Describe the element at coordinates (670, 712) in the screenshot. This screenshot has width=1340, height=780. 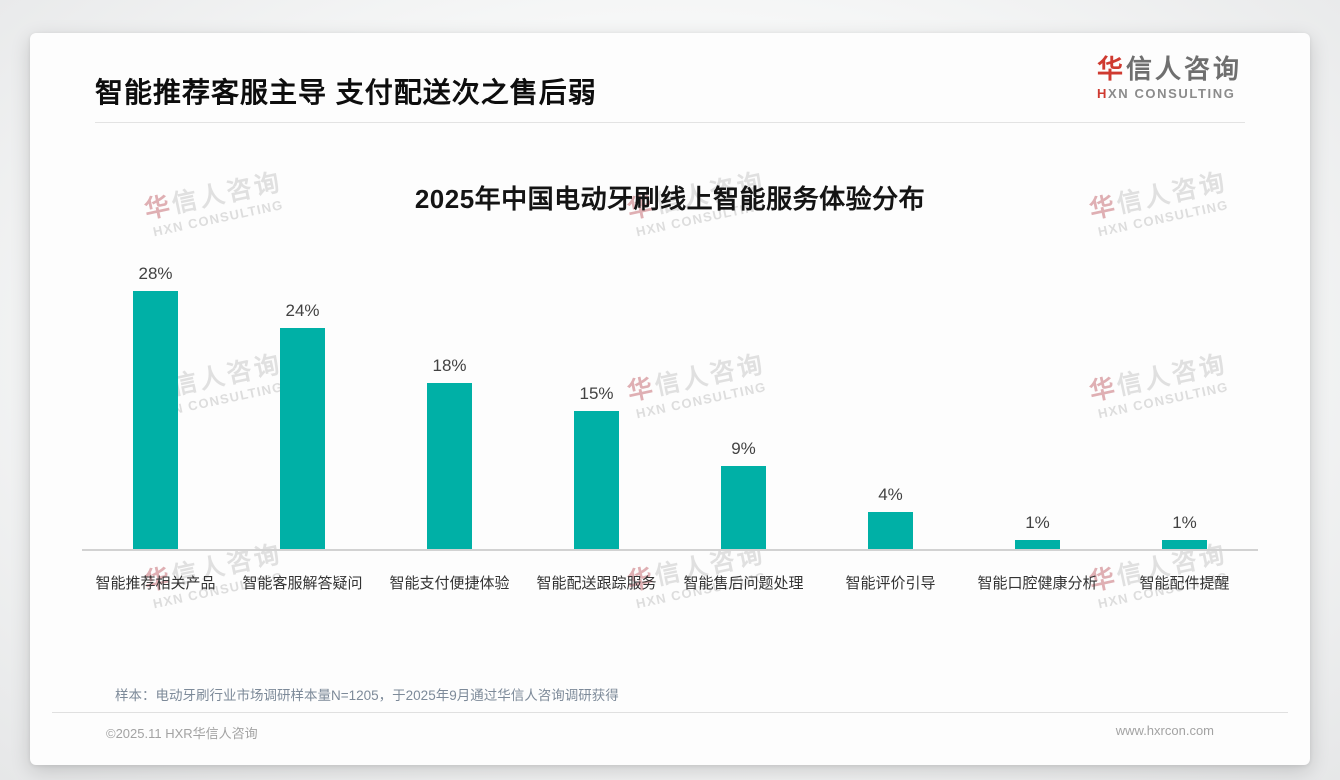
I see `footer-divider` at that location.